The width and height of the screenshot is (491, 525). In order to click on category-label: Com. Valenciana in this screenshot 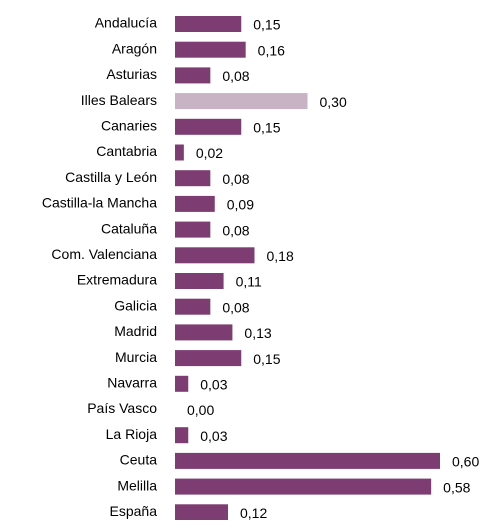, I will do `click(104, 254)`.